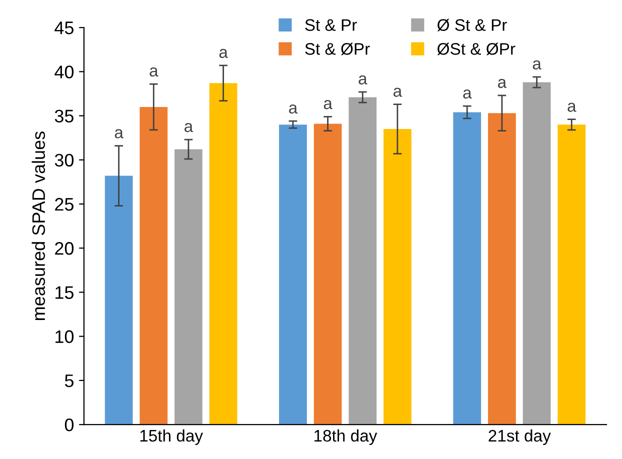 The width and height of the screenshot is (622, 459). What do you see at coordinates (337, 49) in the screenshot?
I see `legend-label: St & ØPr` at bounding box center [337, 49].